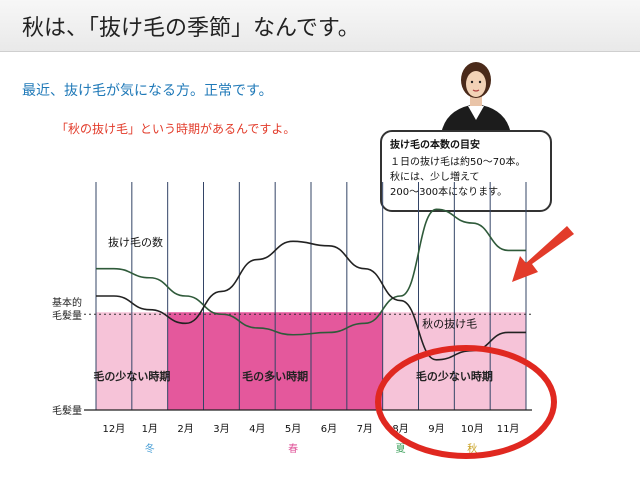 The width and height of the screenshot is (640, 480). What do you see at coordinates (458, 162) in the screenshot?
I see `callout-line: １日の抜け毛は約50～70本。` at bounding box center [458, 162].